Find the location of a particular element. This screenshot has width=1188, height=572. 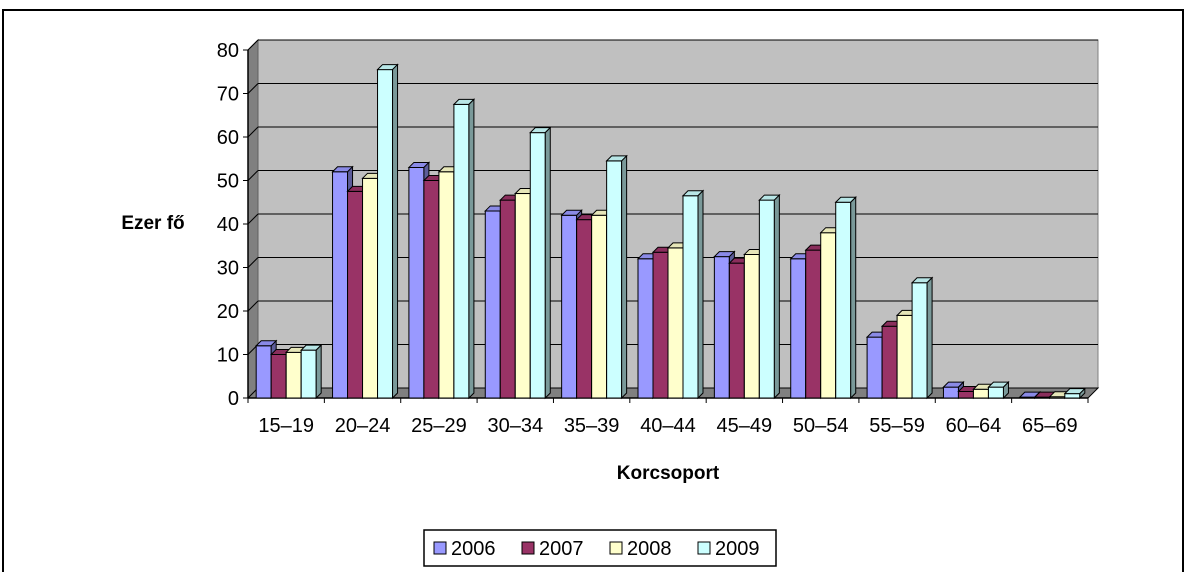

y-tick-label: 70 is located at coordinates (228, 95).